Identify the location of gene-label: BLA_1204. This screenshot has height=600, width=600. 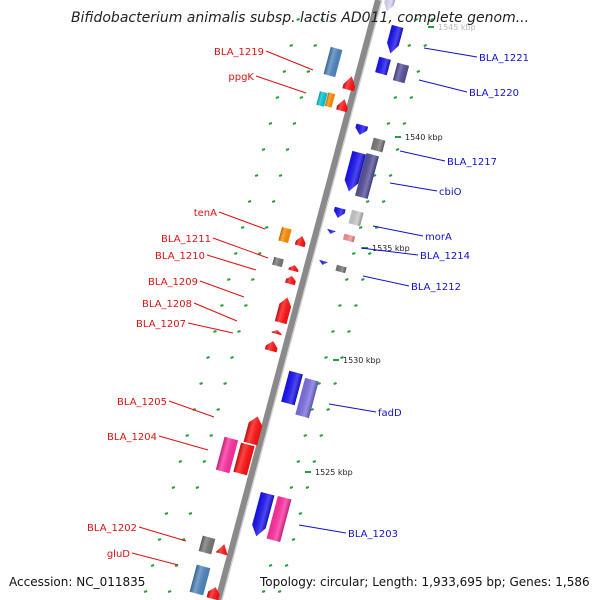
(132, 437).